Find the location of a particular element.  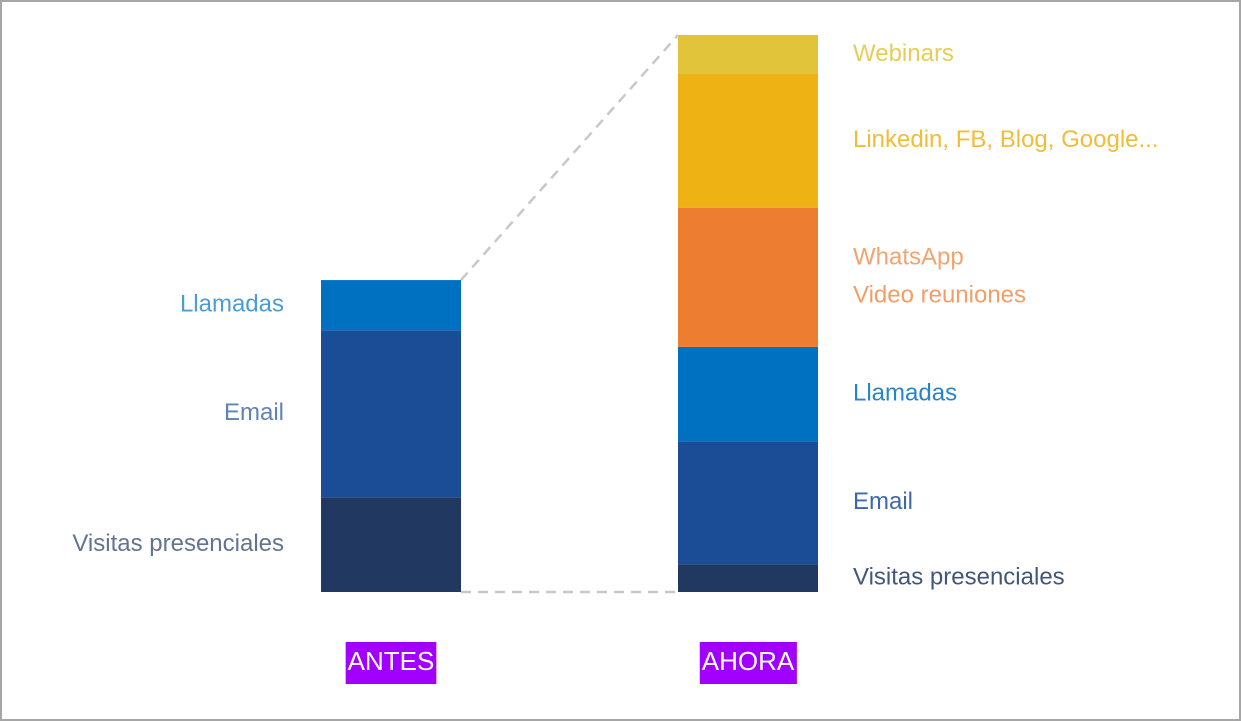

category-label: ANTES is located at coordinates (391, 661).